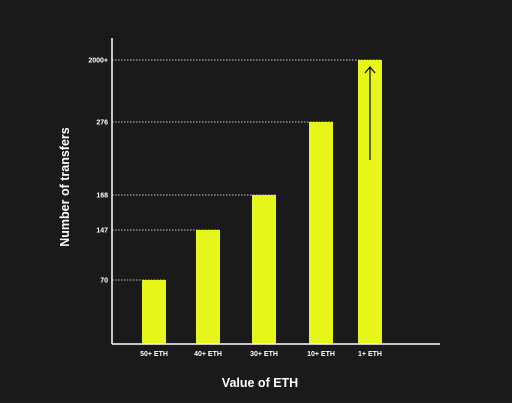  I want to click on bar-40-eth, so click(208, 287).